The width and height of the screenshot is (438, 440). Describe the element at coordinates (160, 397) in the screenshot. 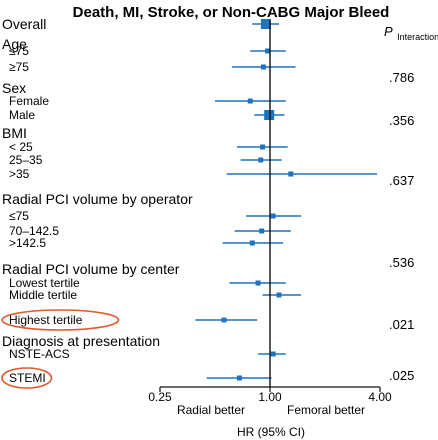

I see `x-tick-label-0: 0.25` at that location.